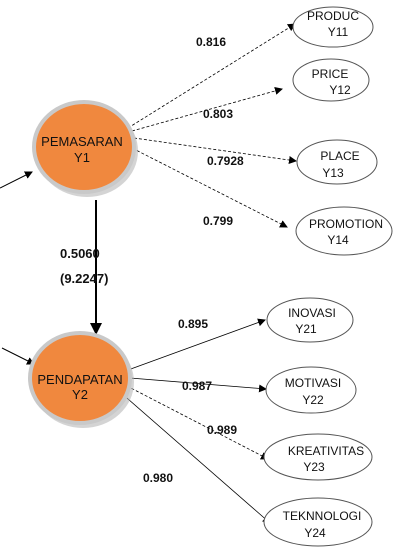  What do you see at coordinates (312, 313) in the screenshot?
I see `indicator-inovasi-label: INOVASI` at bounding box center [312, 313].